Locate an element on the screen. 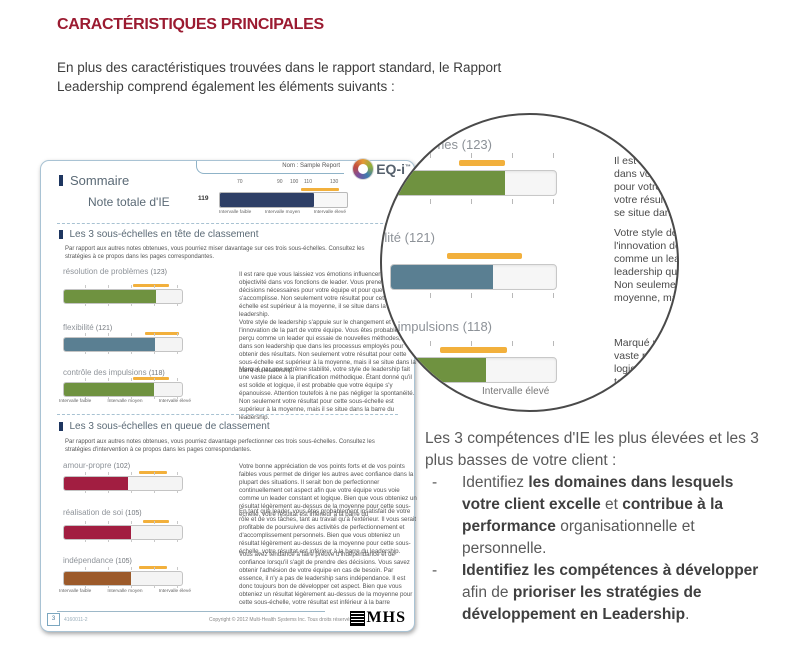  scale-tick: 100 is located at coordinates (294, 182).